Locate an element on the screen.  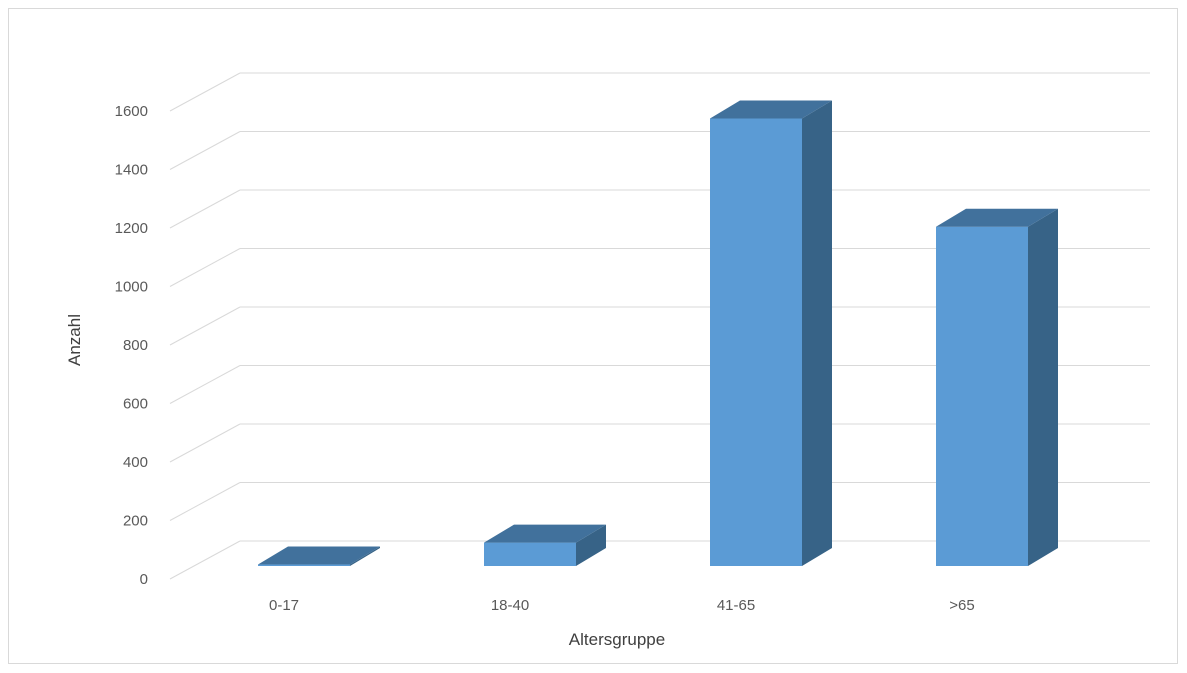
x-tick-label: 0-17 is located at coordinates (284, 605).